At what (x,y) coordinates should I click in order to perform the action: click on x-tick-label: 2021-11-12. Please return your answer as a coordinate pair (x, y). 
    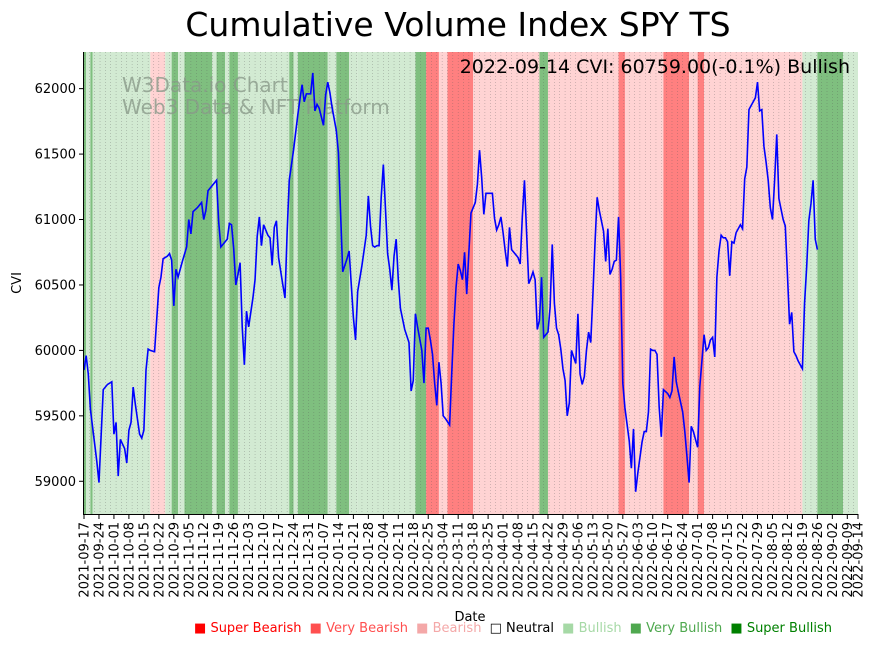
    Looking at the image, I should click on (204, 560).